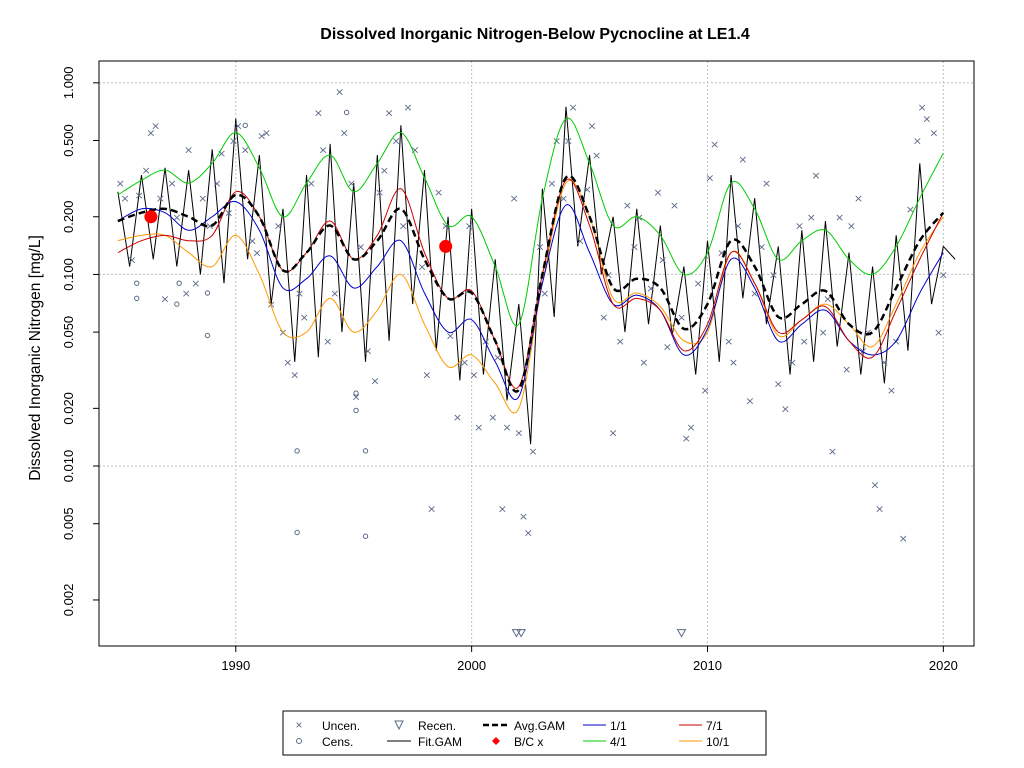 The image size is (1024, 768). I want to click on y-tick-label: 0.010, so click(68, 466).